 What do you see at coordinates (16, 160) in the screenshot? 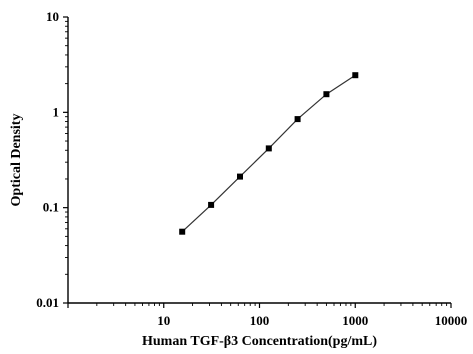
I see `y-axis-title: Optical Density` at bounding box center [16, 160].